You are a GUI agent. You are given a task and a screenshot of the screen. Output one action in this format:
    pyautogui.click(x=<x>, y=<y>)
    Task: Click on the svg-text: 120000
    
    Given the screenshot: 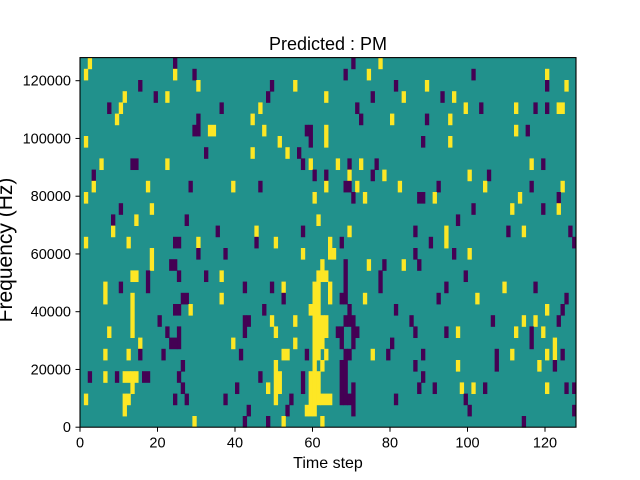 What is the action you would take?
    pyautogui.click(x=47, y=82)
    